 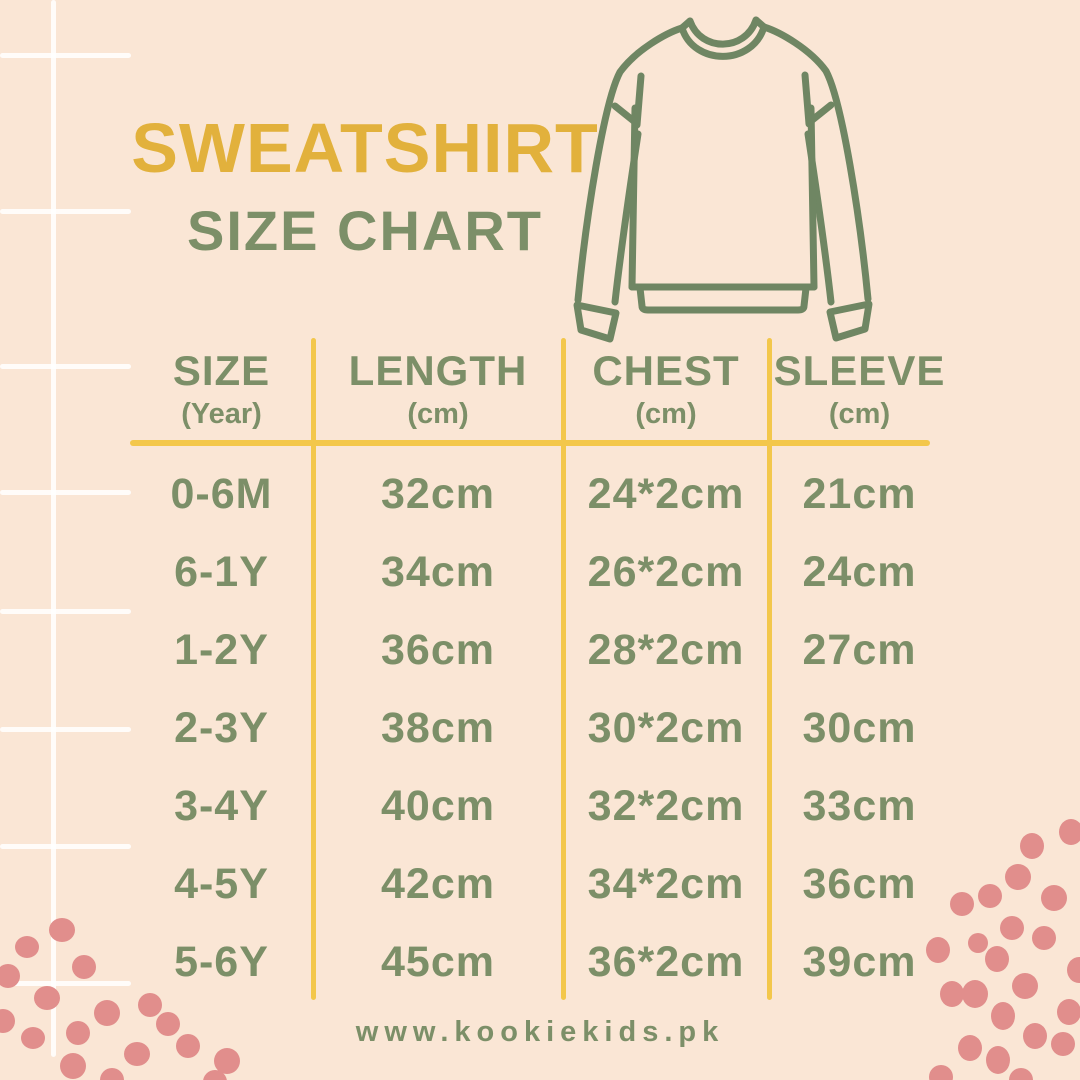 I want to click on chest-cell: 32*2cm, so click(x=666, y=805).